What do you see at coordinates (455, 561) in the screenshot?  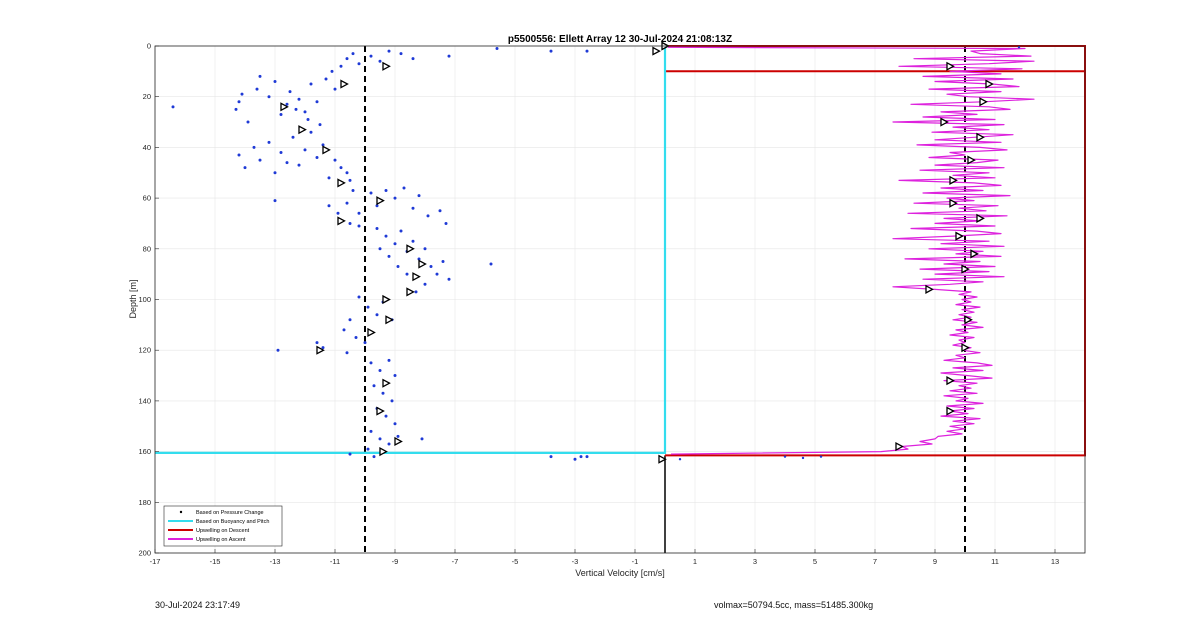 I see `x-tick-label: -7` at bounding box center [455, 561].